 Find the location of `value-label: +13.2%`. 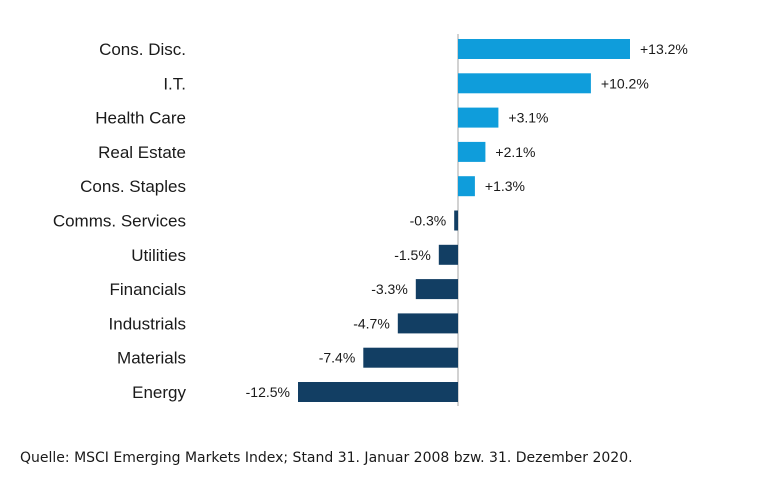

value-label: +13.2% is located at coordinates (664, 49).